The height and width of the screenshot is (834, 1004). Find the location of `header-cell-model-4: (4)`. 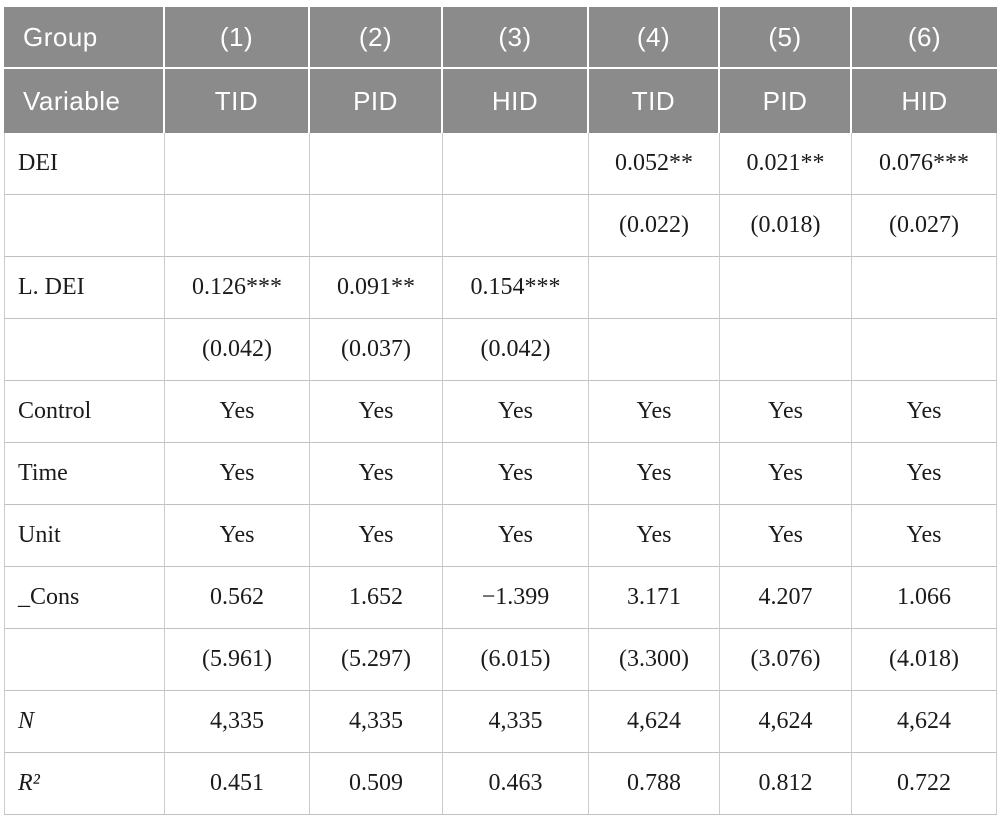

header-cell-model-4: (4) is located at coordinates (654, 38).